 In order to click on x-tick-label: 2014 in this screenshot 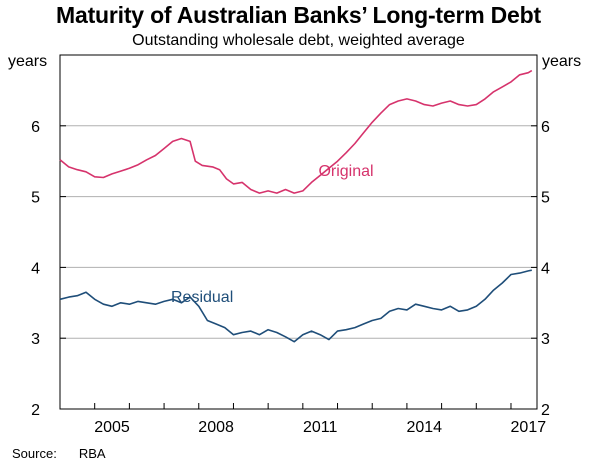, I will do `click(424, 427)`.